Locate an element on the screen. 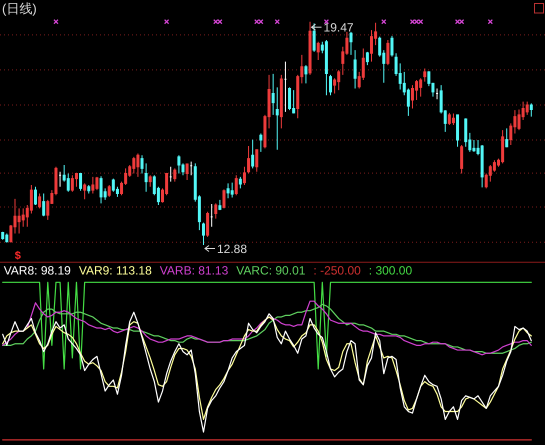 This screenshot has width=545, height=445. series-label: : 300.00 is located at coordinates (390, 270).